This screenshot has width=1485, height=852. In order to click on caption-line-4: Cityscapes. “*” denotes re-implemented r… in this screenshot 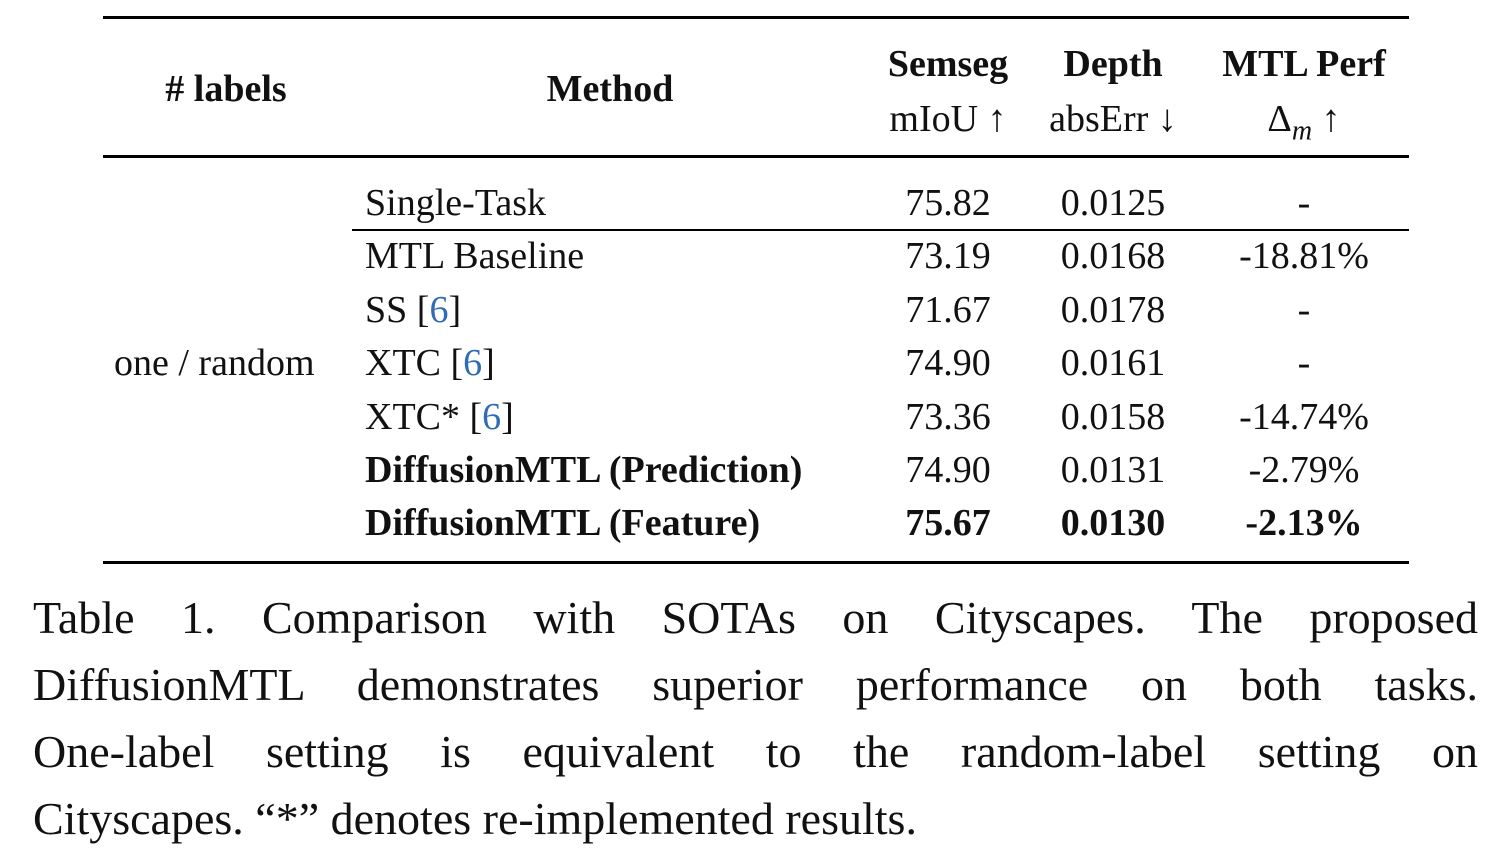, I will do `click(475, 818)`.